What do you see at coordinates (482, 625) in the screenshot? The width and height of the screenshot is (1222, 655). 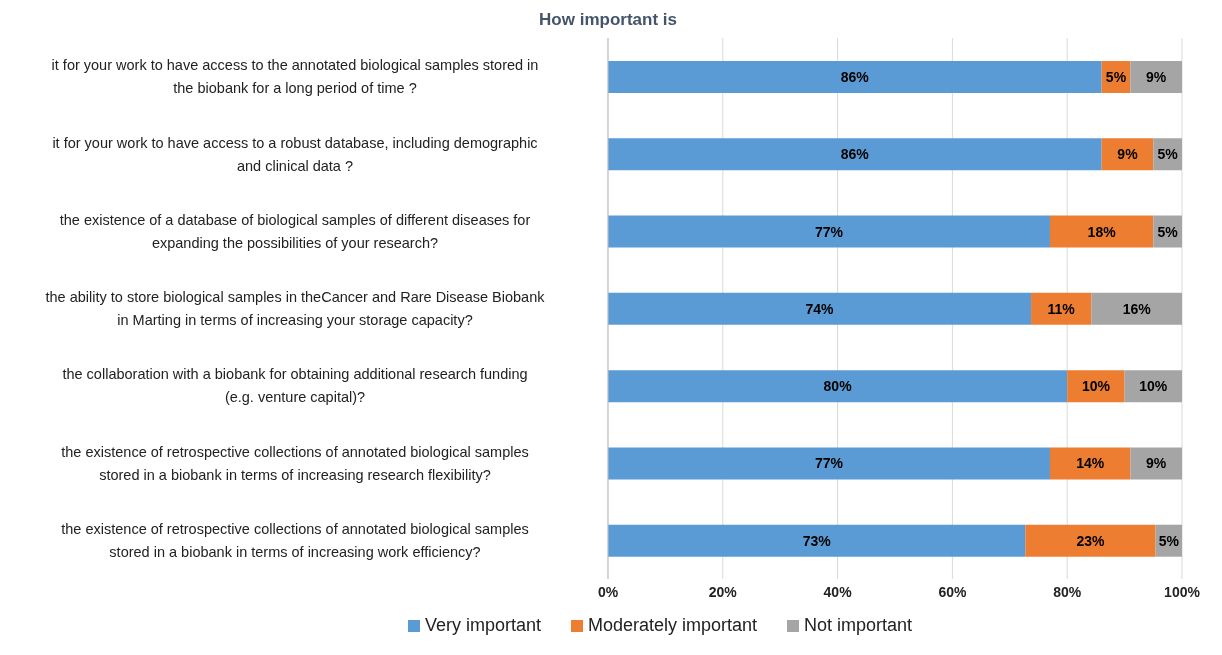 I see `legend-label: Very important` at bounding box center [482, 625].